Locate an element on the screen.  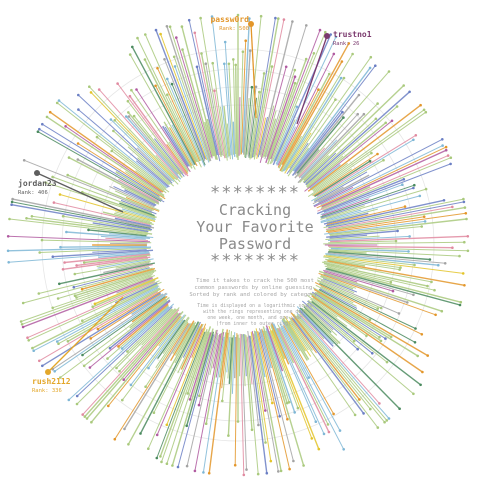
callout-rank-passw0rd: Rank: 500 is located at coordinates (234, 29).